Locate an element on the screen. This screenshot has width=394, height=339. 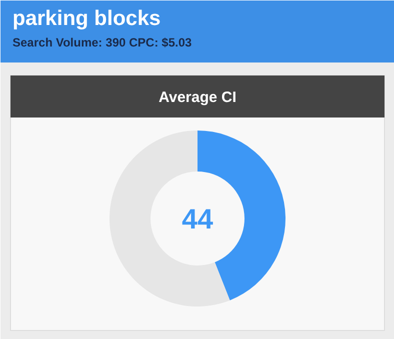
chart-title: parking blocks is located at coordinates (86, 18).